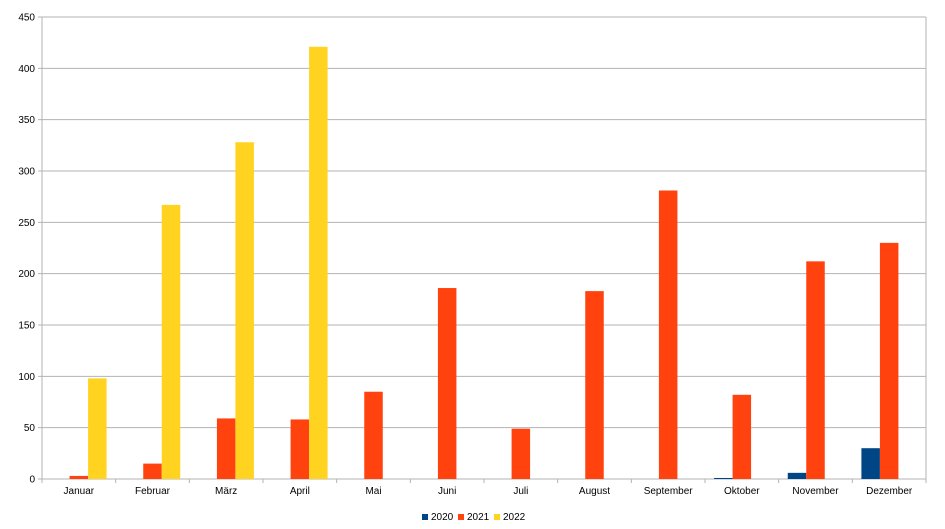 The image size is (945, 529). I want to click on y-tick-label-400: 400, so click(26, 69).